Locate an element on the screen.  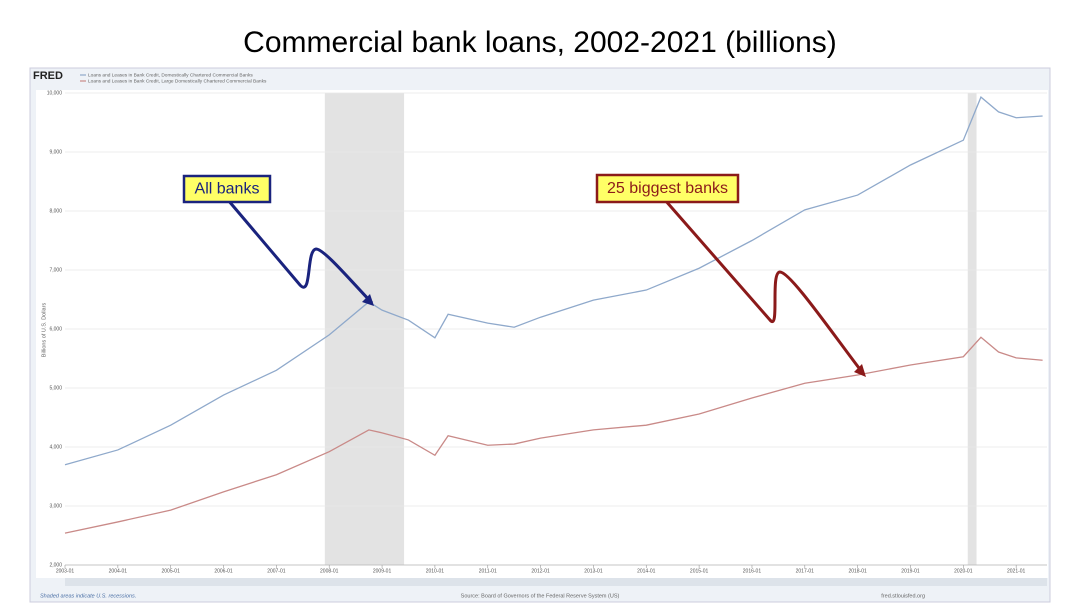
x-tick-label: 2018-01 is located at coordinates (857, 571).